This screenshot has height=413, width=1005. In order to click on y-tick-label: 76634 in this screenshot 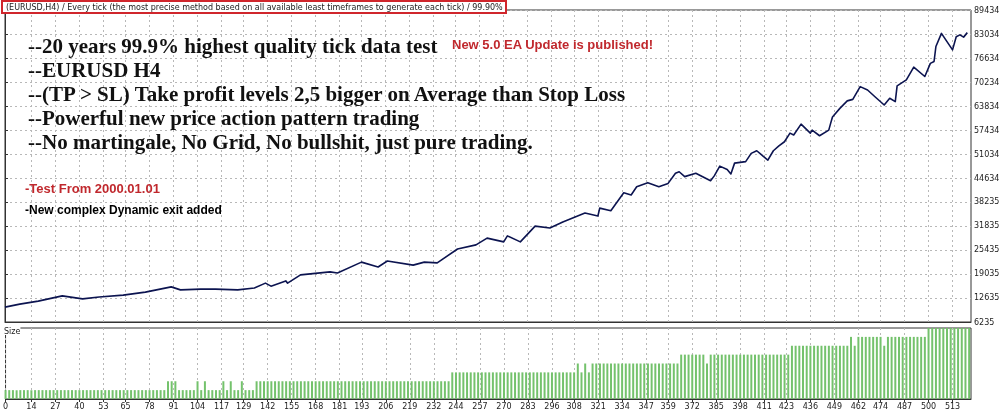, I will do `click(987, 58)`.